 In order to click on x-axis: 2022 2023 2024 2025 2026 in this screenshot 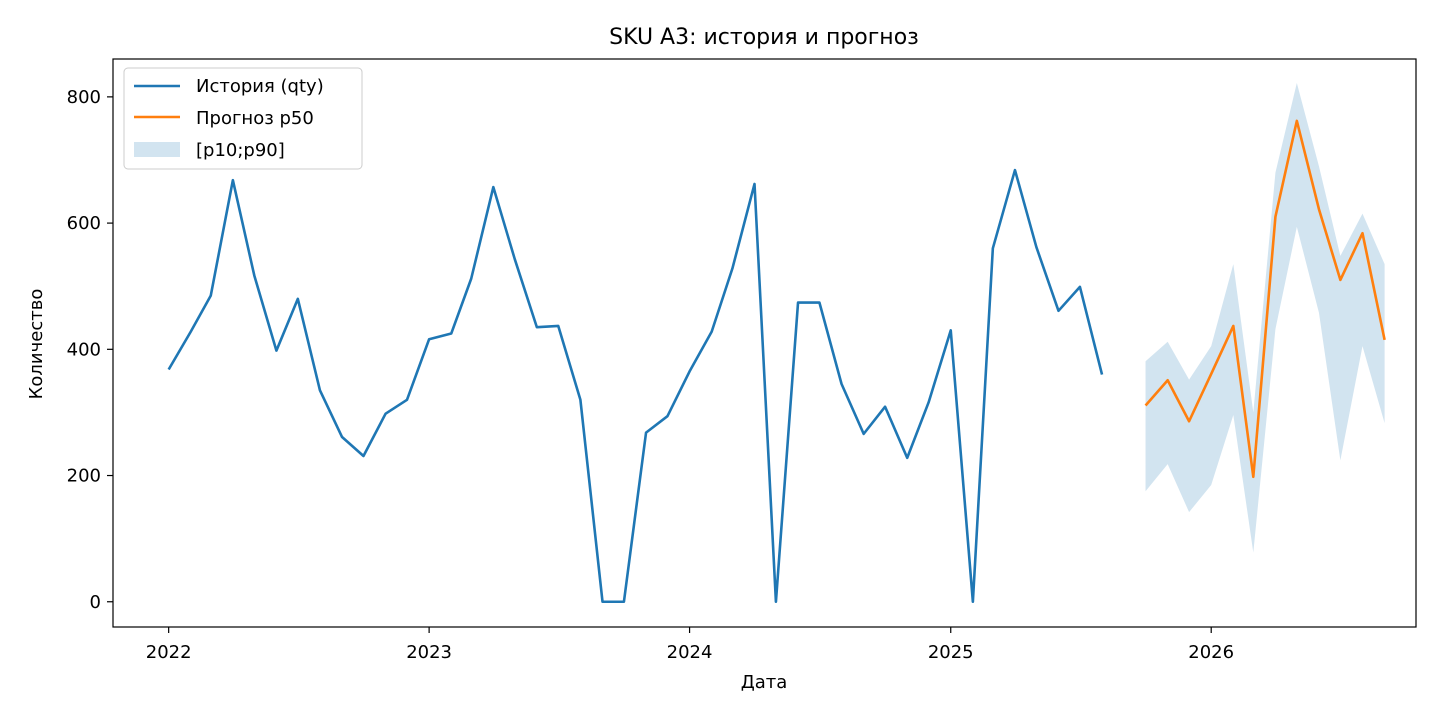, I will do `click(690, 645)`.